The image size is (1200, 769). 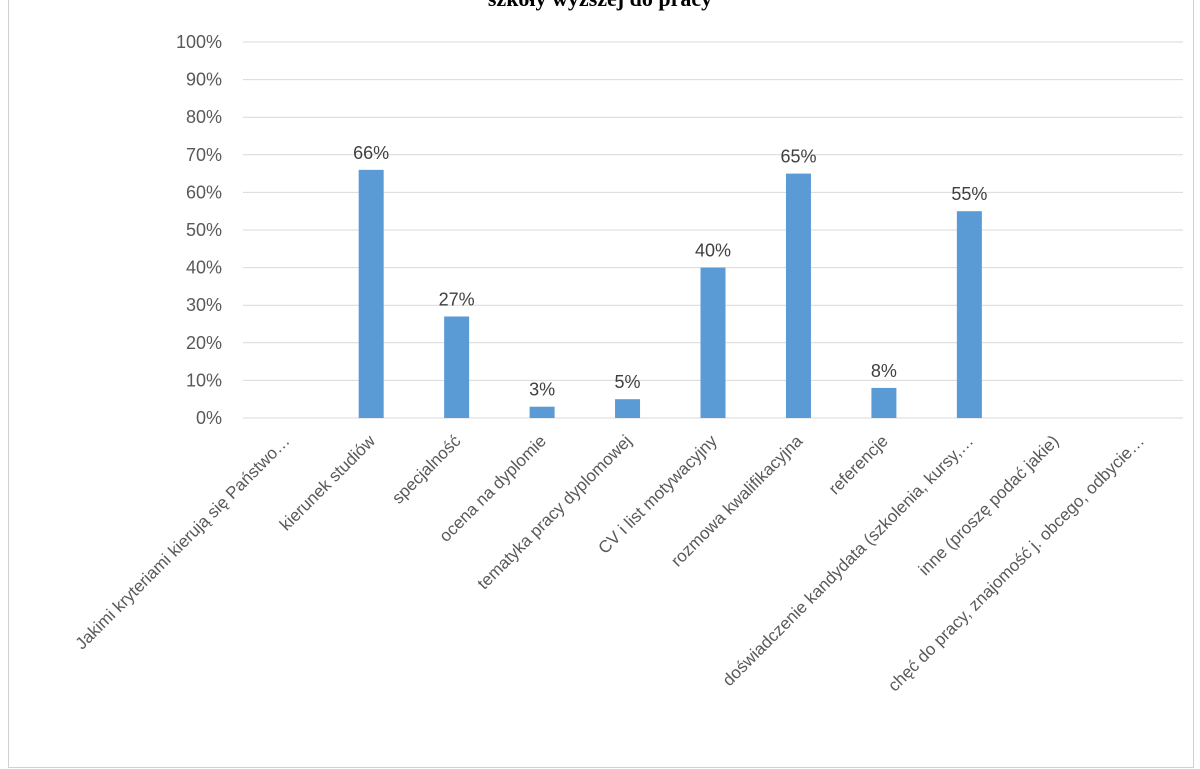 I want to click on chart-title: szkoły wyższej do pracy, so click(x=600, y=6).